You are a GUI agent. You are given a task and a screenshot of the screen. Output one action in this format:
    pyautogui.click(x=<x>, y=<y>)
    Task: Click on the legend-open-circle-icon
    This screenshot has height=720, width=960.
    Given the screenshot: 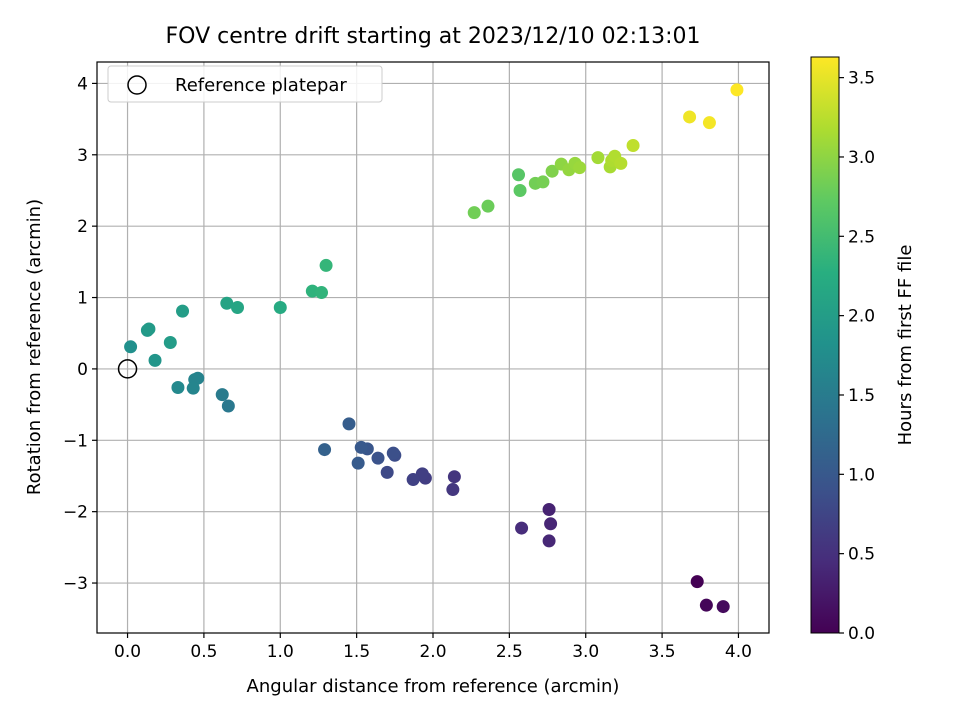 What is the action you would take?
    pyautogui.click(x=137, y=85)
    